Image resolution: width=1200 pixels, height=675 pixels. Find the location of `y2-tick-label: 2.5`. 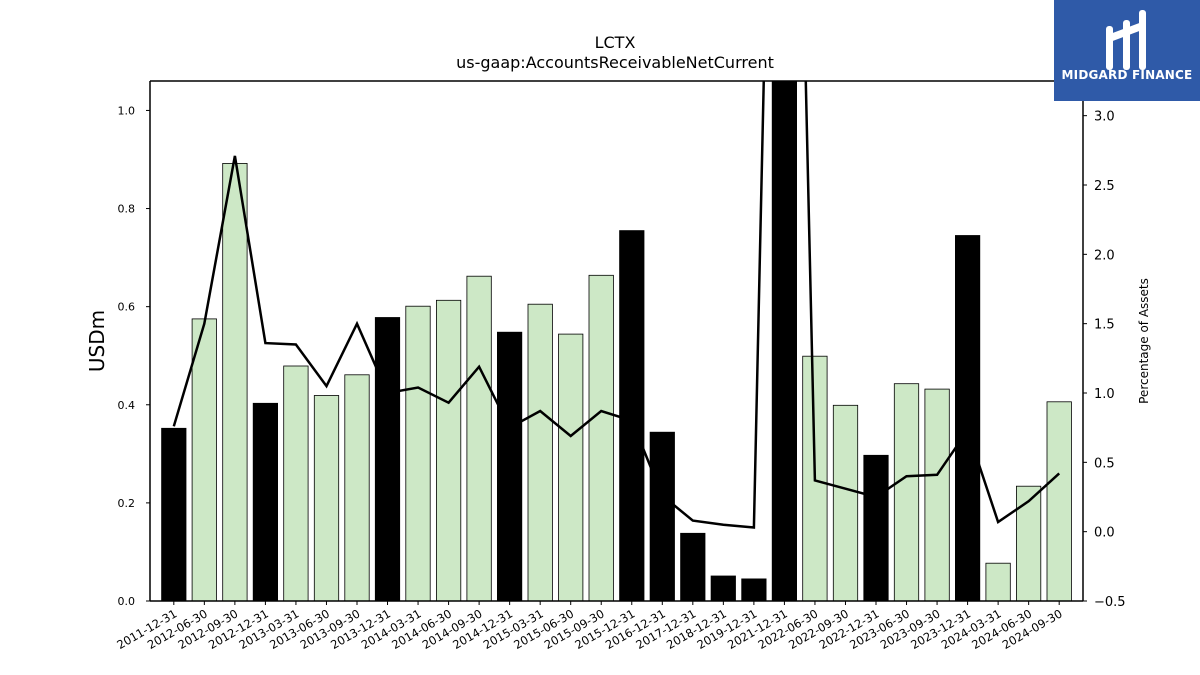

y2-tick-label: 2.5 is located at coordinates (1104, 186).